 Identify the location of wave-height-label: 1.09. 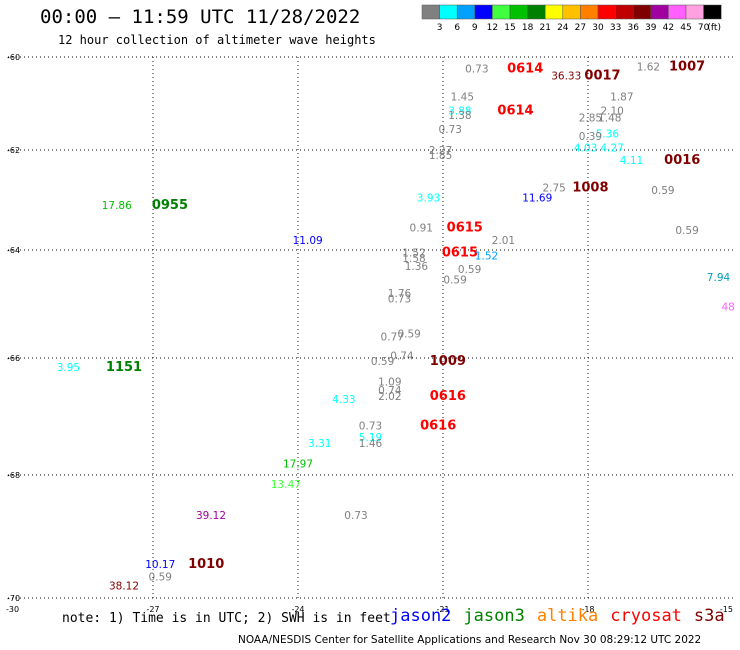
(389, 382).